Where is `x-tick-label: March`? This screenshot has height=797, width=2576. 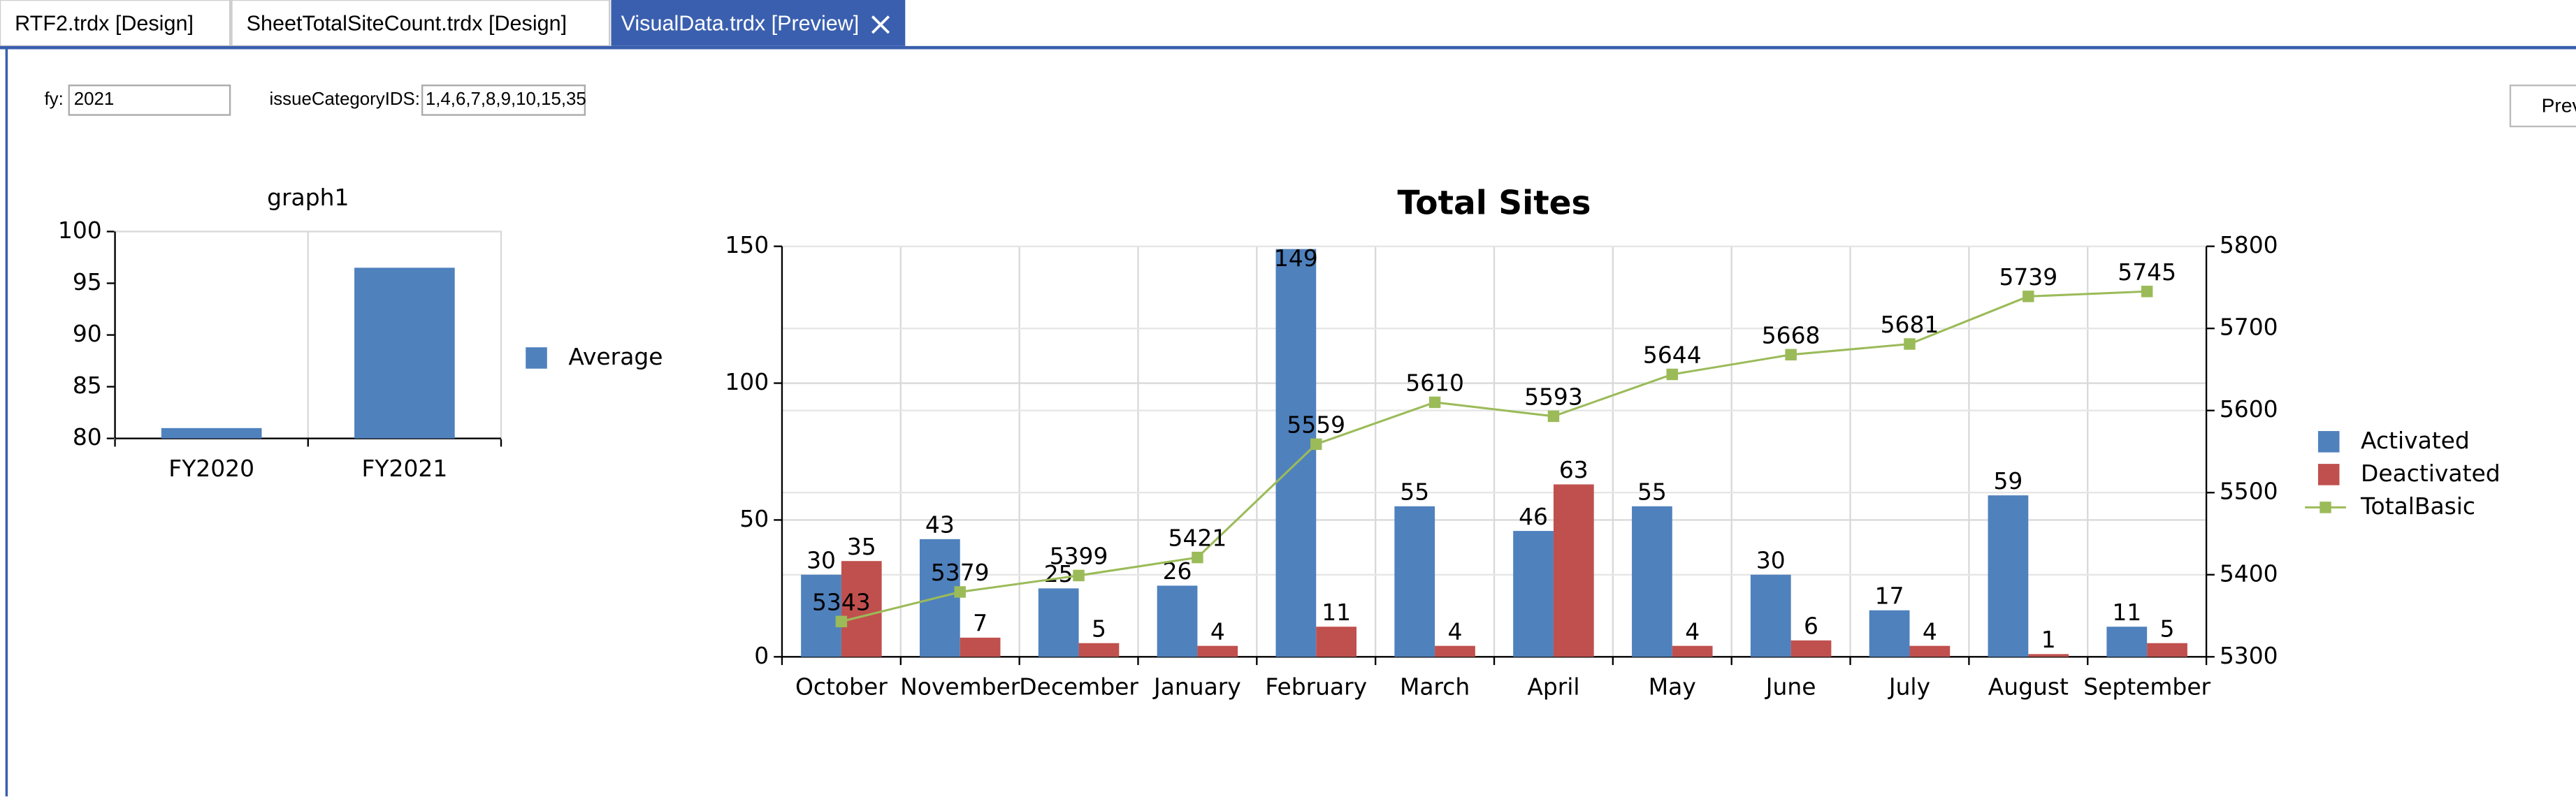 x-tick-label: March is located at coordinates (1435, 686).